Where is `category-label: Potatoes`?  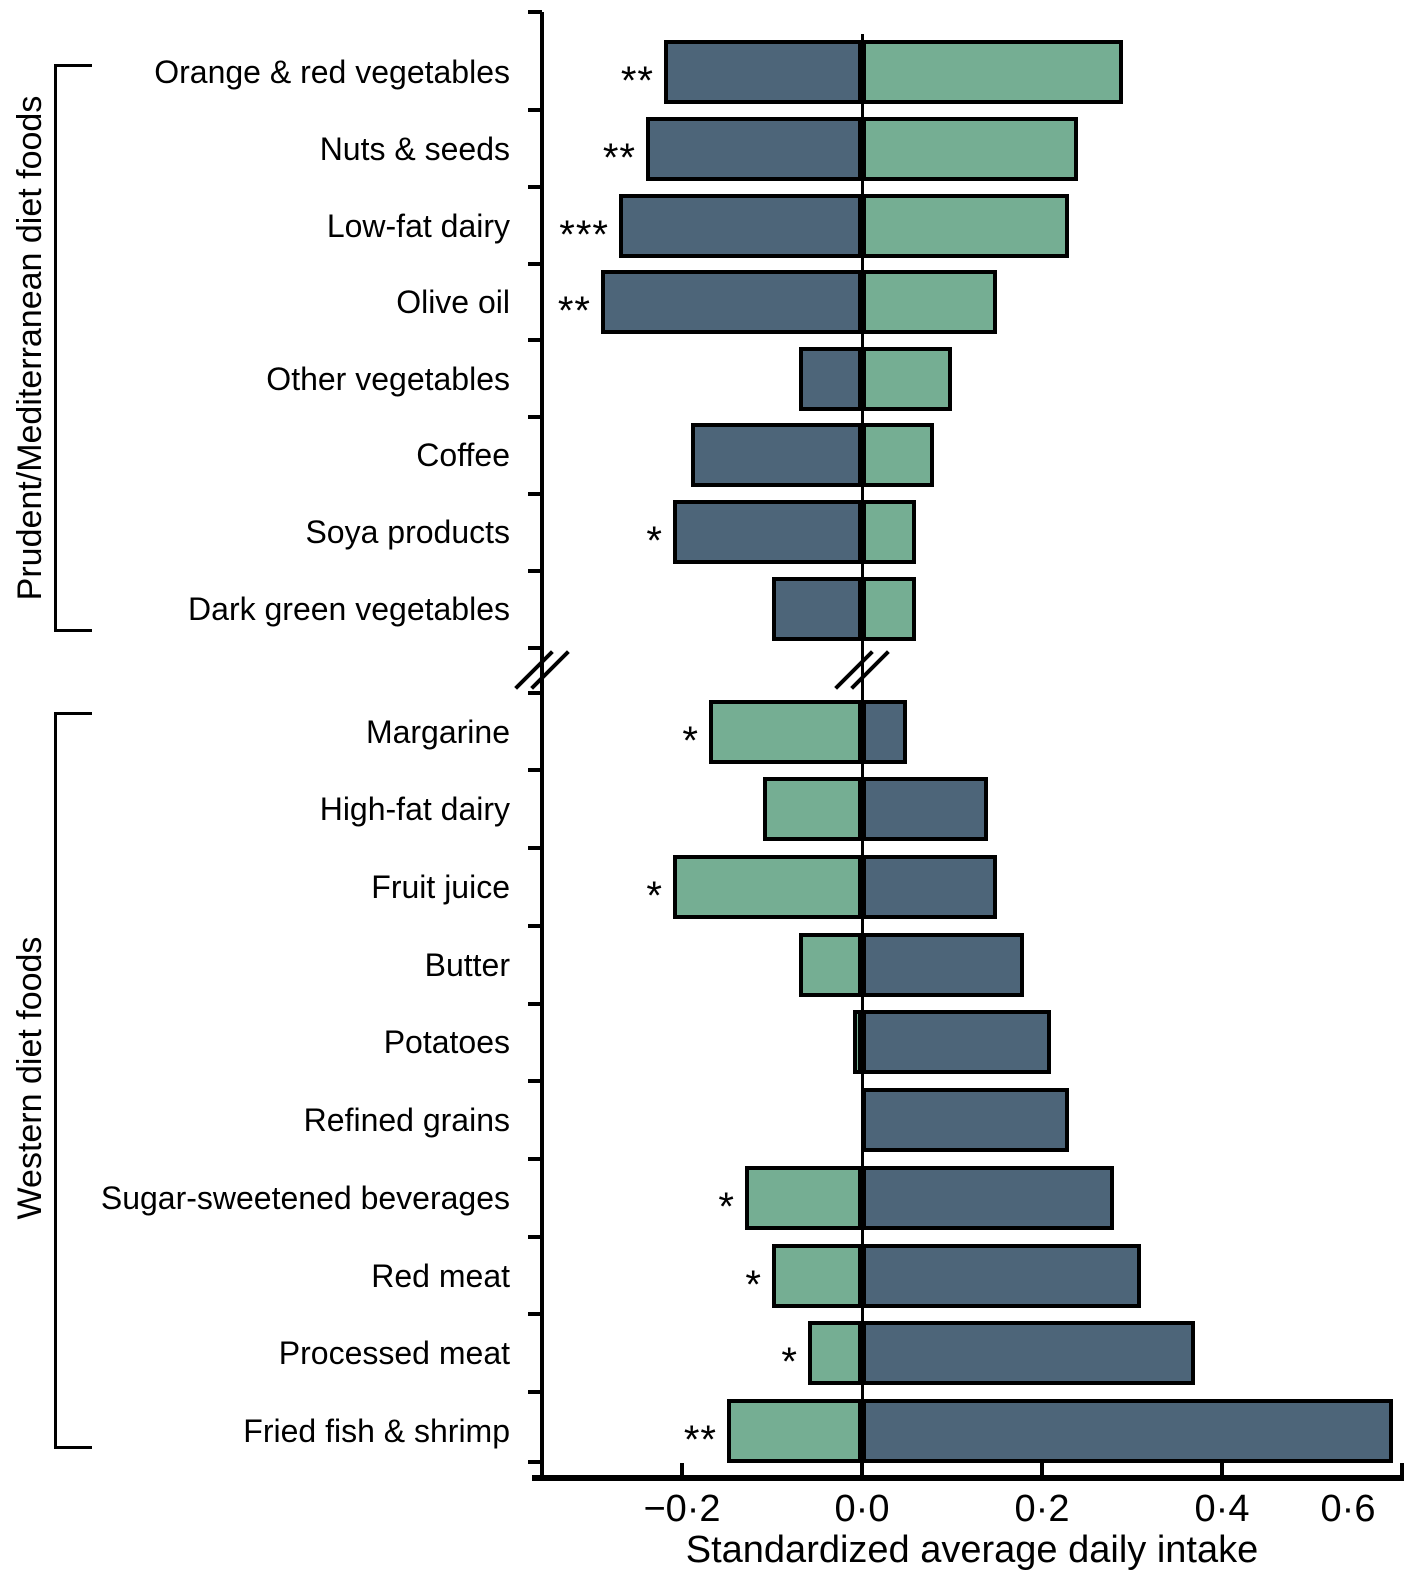
category-label: Potatoes is located at coordinates (446, 1042).